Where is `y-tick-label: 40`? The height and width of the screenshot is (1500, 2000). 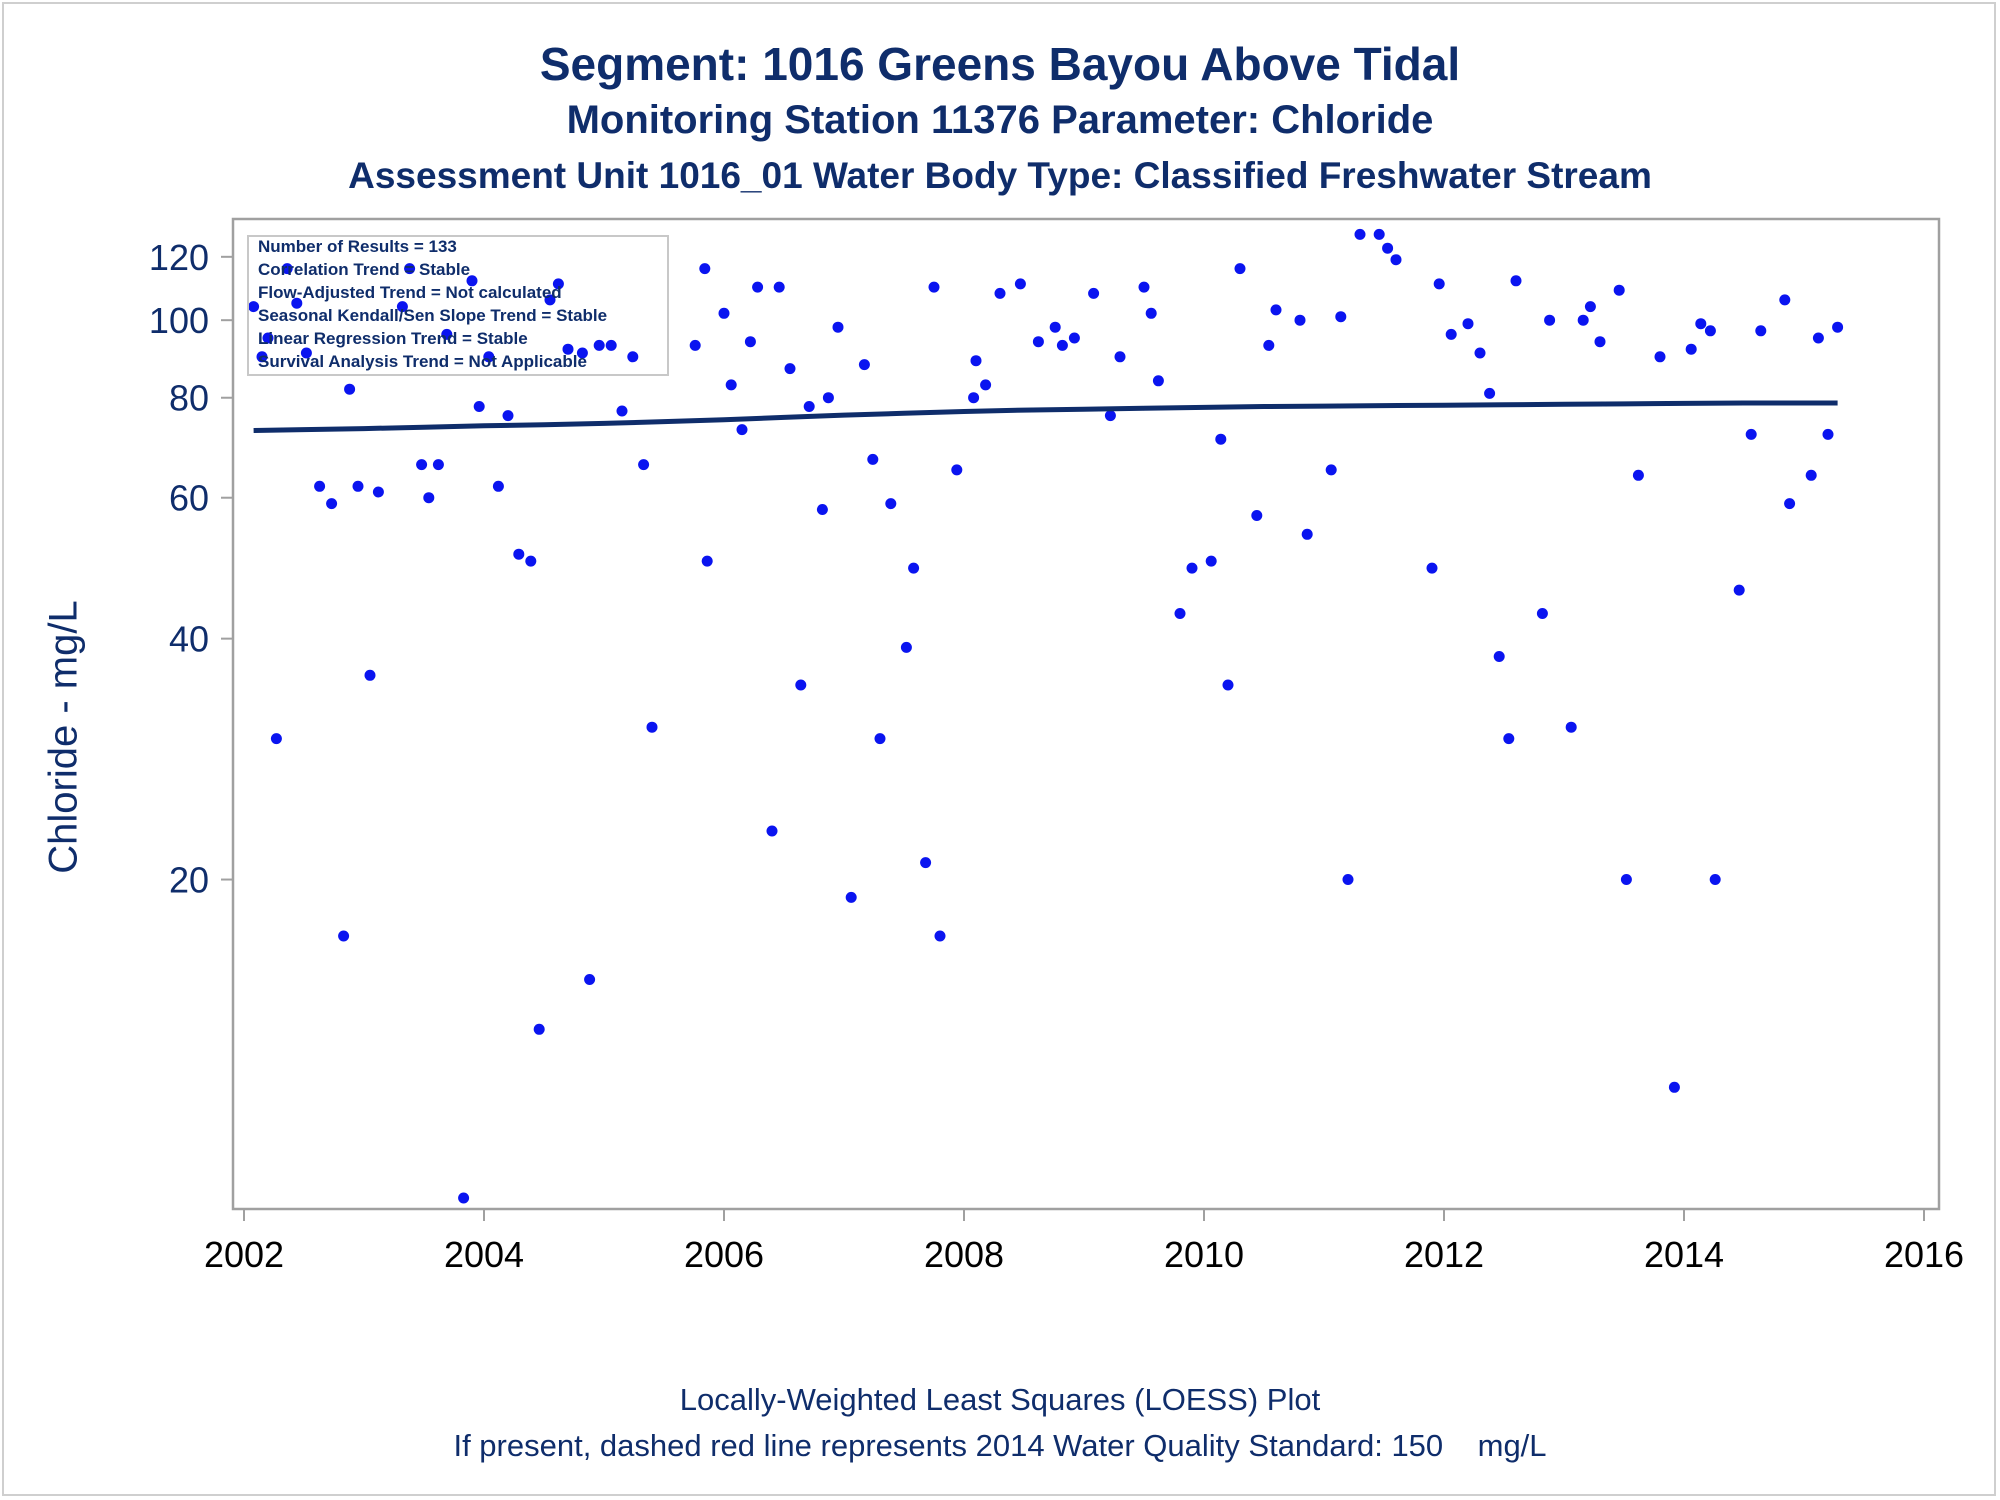 y-tick-label: 40 is located at coordinates (189, 639).